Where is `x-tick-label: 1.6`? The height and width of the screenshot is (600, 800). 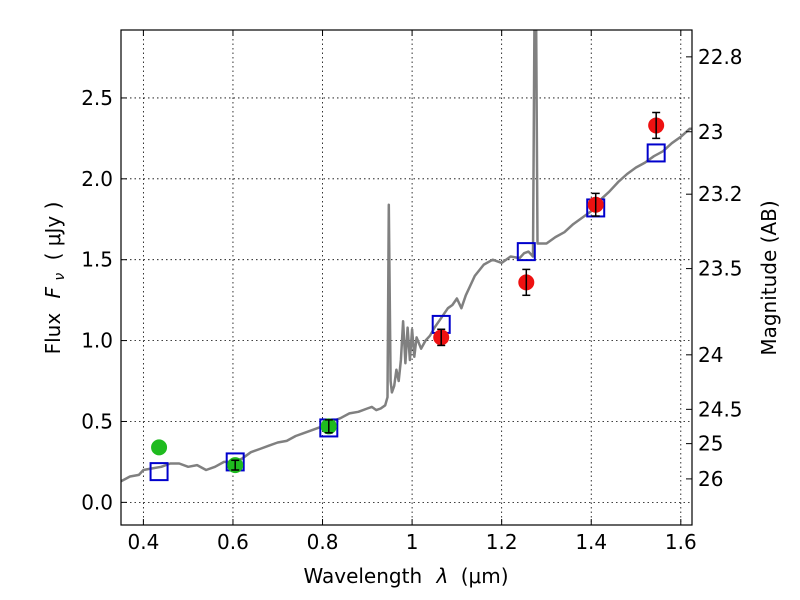 x-tick-label: 1.6 is located at coordinates (681, 542).